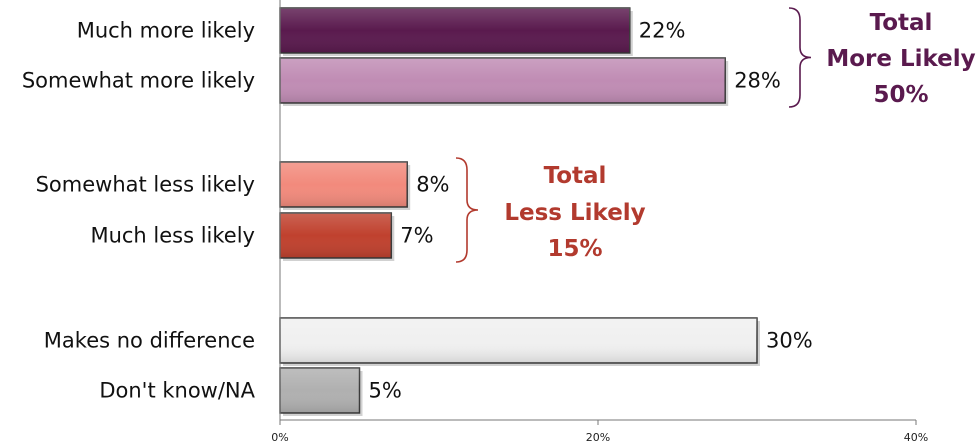 Image resolution: width=977 pixels, height=447 pixels. Describe the element at coordinates (385, 391) in the screenshot. I see `value-label: 5%` at that location.